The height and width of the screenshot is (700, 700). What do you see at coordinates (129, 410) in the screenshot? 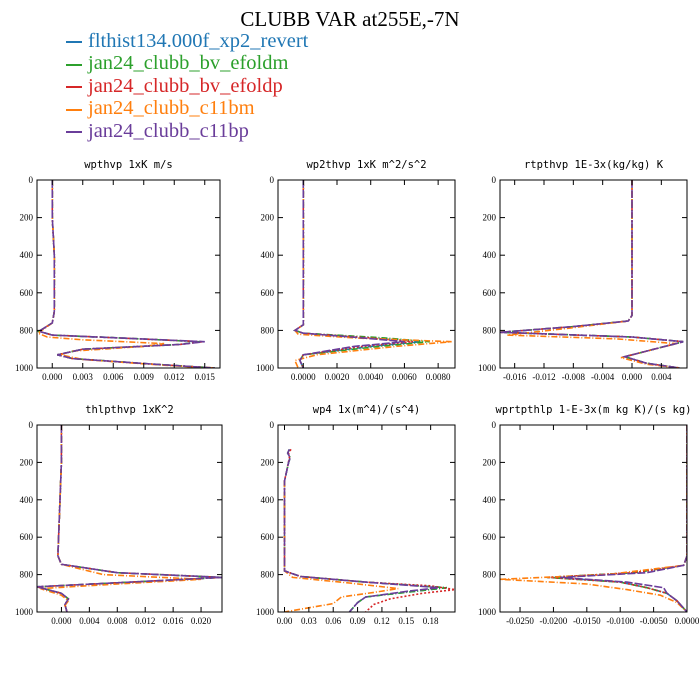
I see `panel-title: thlpthvp 1xK^2` at bounding box center [129, 410].